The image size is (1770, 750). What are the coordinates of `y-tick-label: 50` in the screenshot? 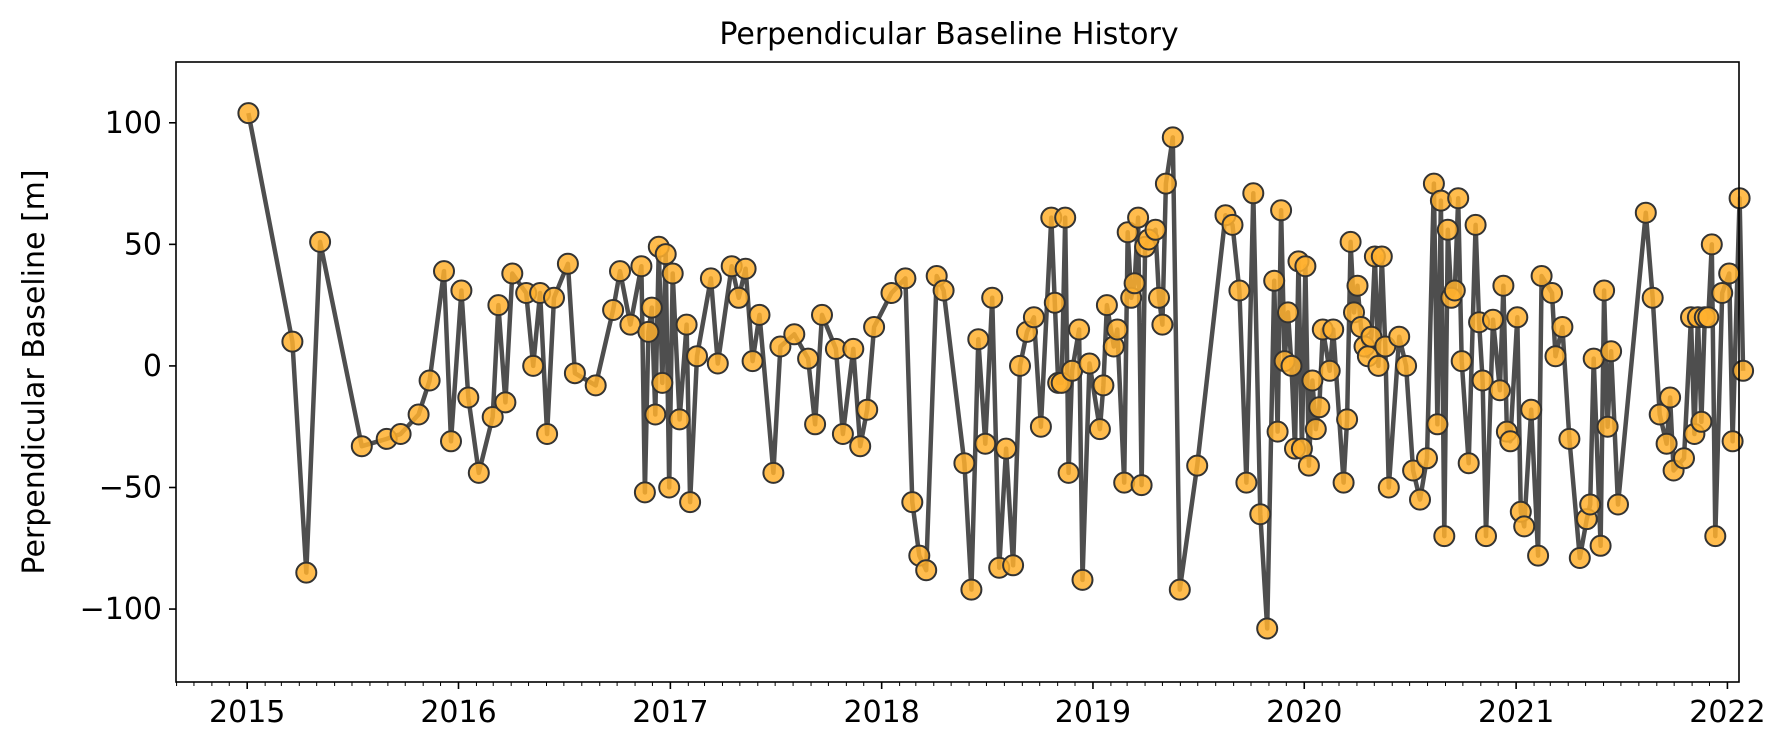 It's located at (143, 244).